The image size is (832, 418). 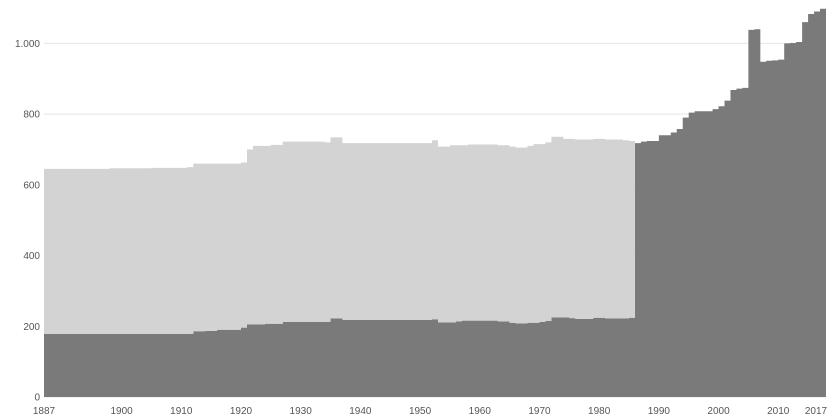 I want to click on x-tick-label: 2017, so click(x=816, y=411).